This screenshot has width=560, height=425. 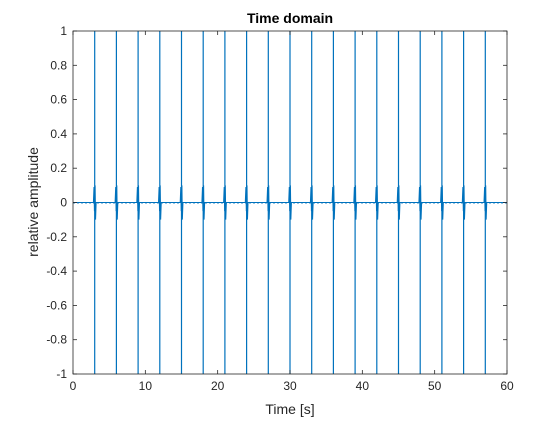 I want to click on x-tick-label: 50, so click(x=435, y=386).